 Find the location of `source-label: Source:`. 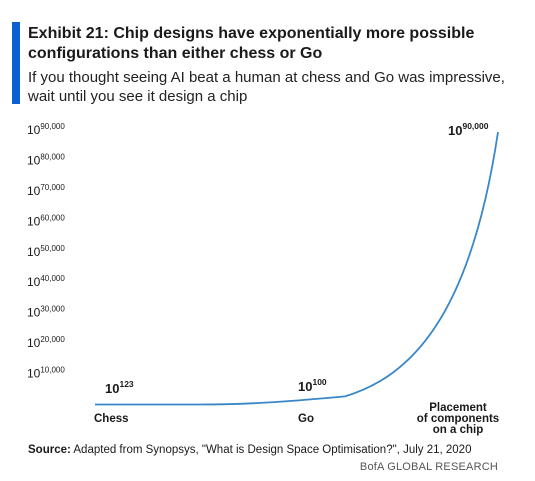

source-label: Source: is located at coordinates (49, 450).